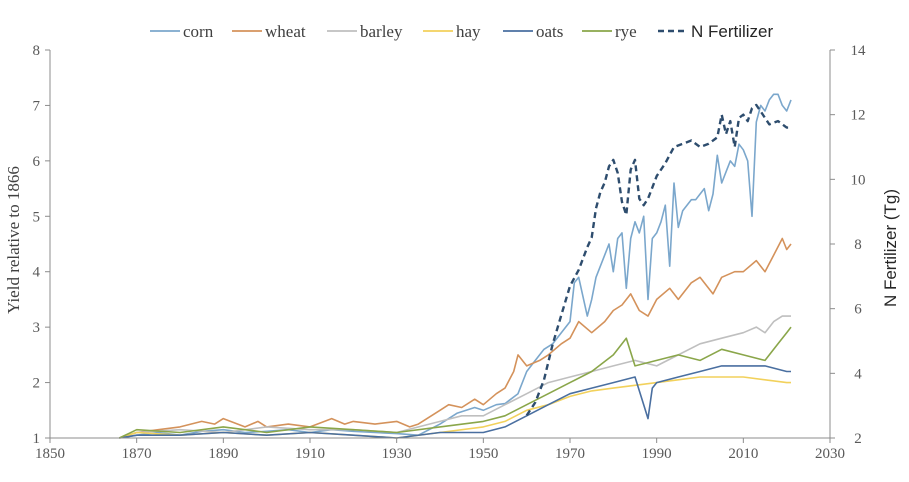 Image resolution: width=909 pixels, height=482 pixels. I want to click on legend-label: N Fertilizer, so click(732, 31).